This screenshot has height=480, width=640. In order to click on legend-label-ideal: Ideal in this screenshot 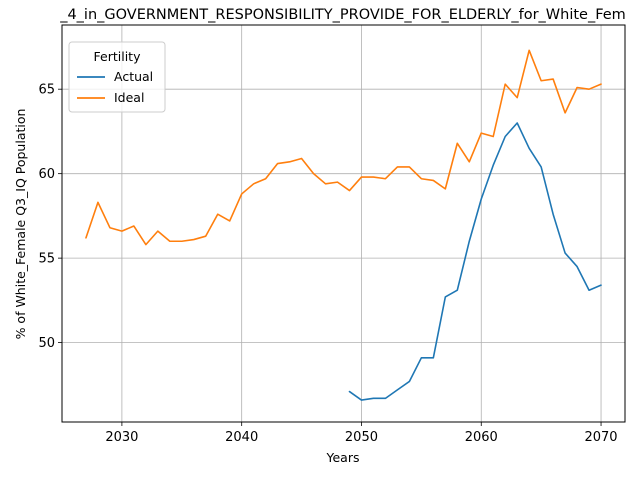, I will do `click(129, 97)`.